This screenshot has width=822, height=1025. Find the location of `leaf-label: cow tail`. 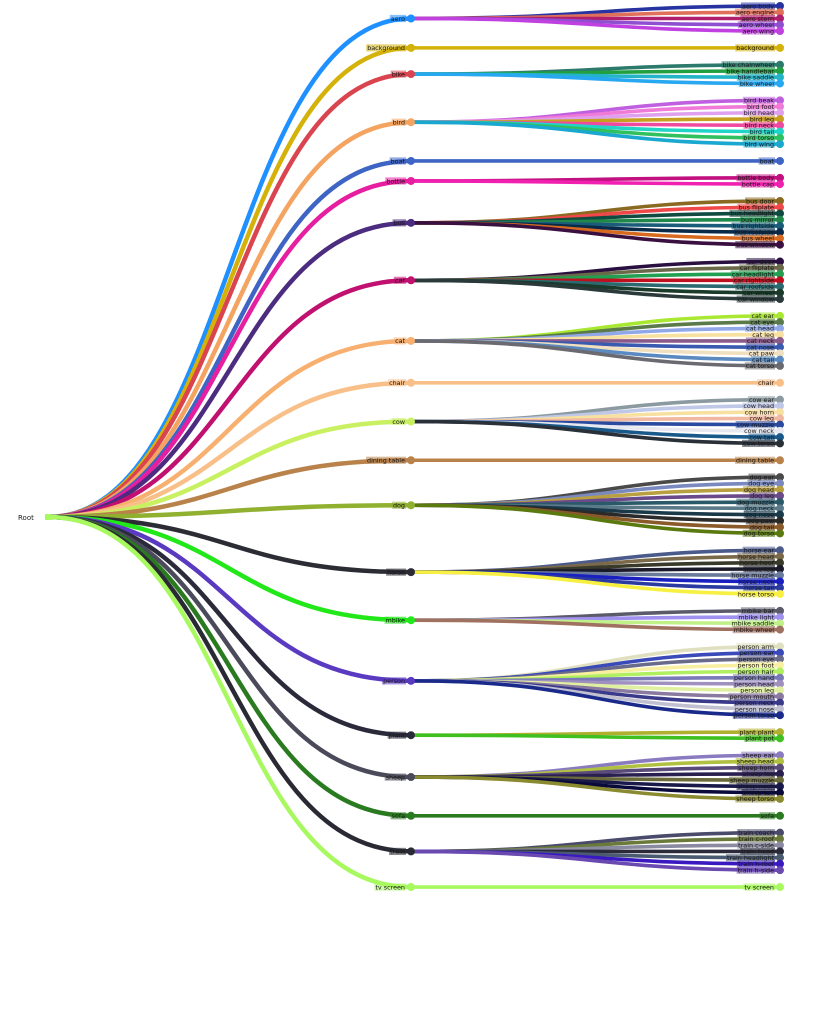

leaf-label: cow tail is located at coordinates (761, 437).